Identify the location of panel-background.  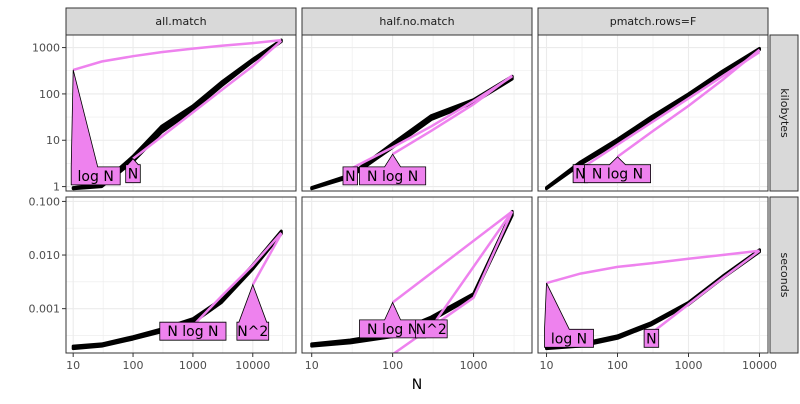
(417, 113).